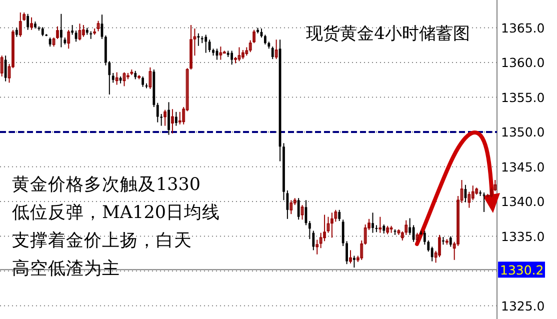 The width and height of the screenshot is (557, 319). What do you see at coordinates (523, 62) in the screenshot?
I see `y-tick-label: 1360.0` at bounding box center [523, 62].